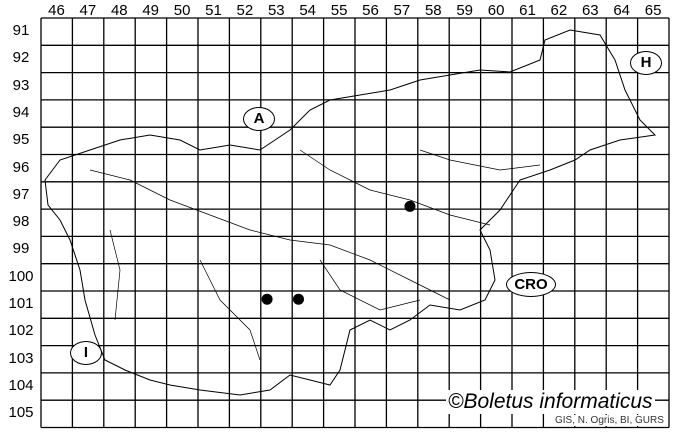 Image resolution: width=680 pixels, height=436 pixels. What do you see at coordinates (609, 420) in the screenshot?
I see `credit-text: GIS, N. Ogris, BI, GURS` at bounding box center [609, 420].